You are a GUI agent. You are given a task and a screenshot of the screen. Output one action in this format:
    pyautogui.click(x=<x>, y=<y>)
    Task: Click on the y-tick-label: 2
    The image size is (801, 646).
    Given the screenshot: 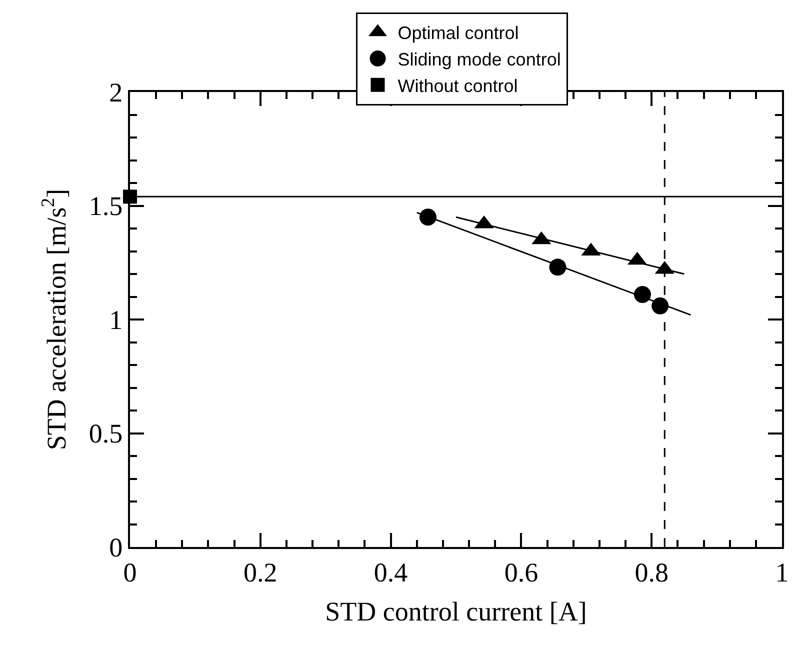 What is the action you would take?
    pyautogui.click(x=116, y=92)
    